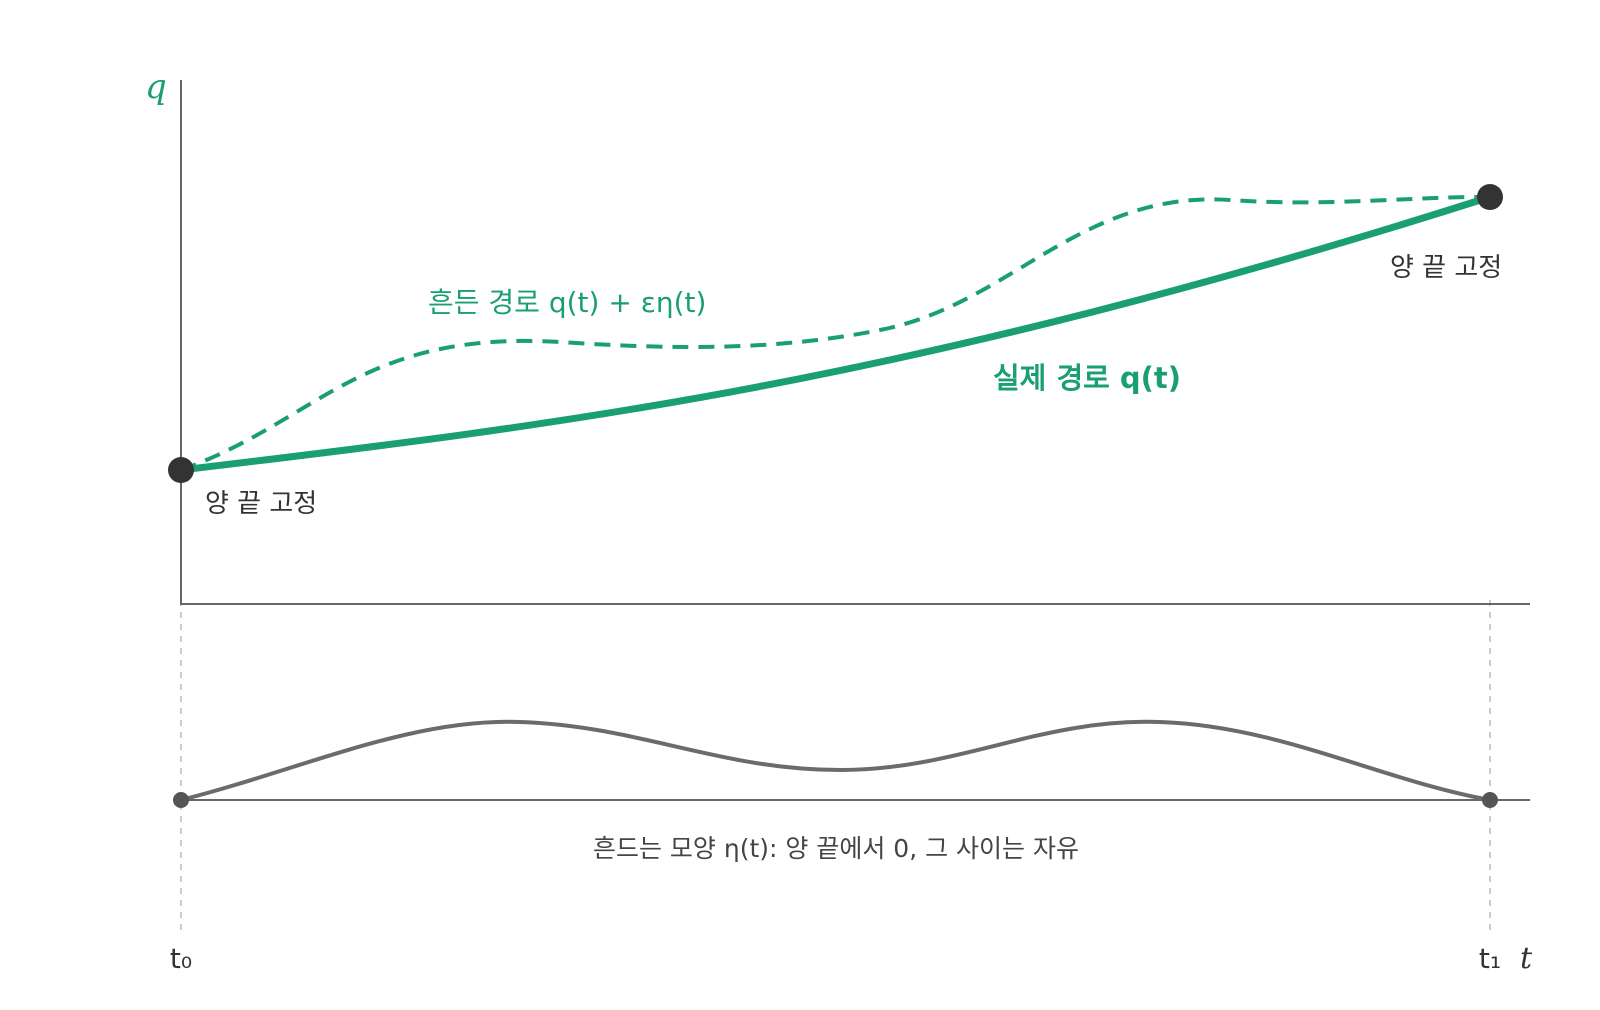  I want to click on t-end-label: t₁, so click(1490, 958).